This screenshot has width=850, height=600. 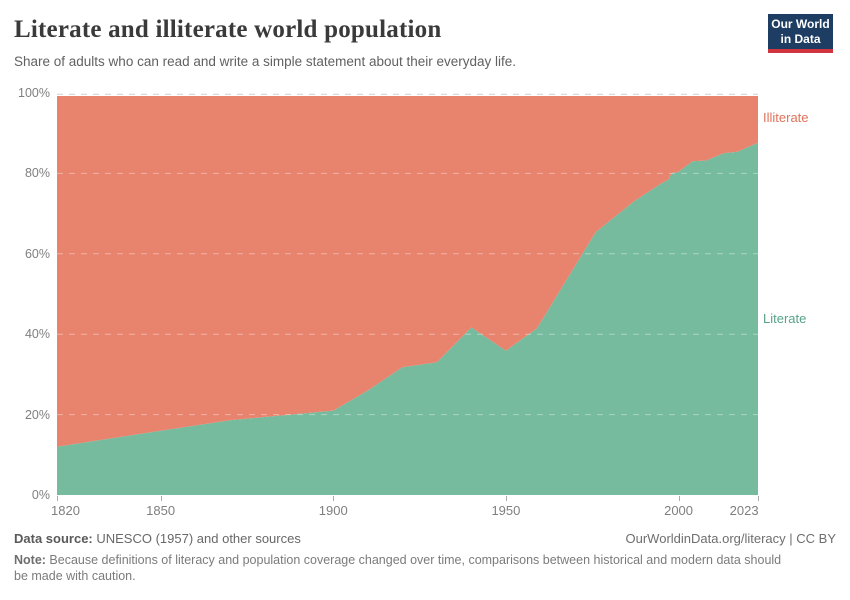 I want to click on owid-logo-line2: in Data, so click(x=800, y=39).